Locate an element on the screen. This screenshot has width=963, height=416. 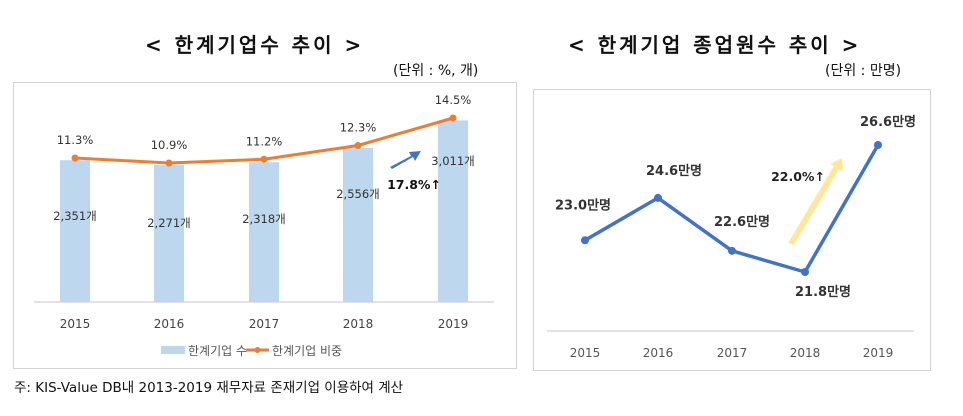
bar-2018 is located at coordinates (358, 224).